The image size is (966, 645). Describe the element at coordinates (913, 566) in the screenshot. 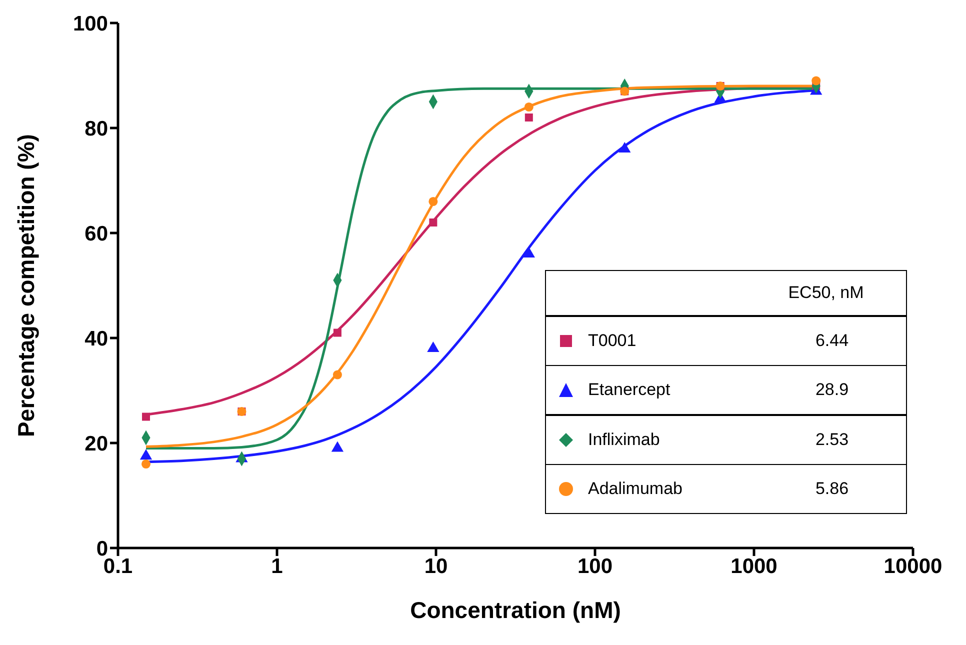

I see `x-tick-label: 10000` at that location.